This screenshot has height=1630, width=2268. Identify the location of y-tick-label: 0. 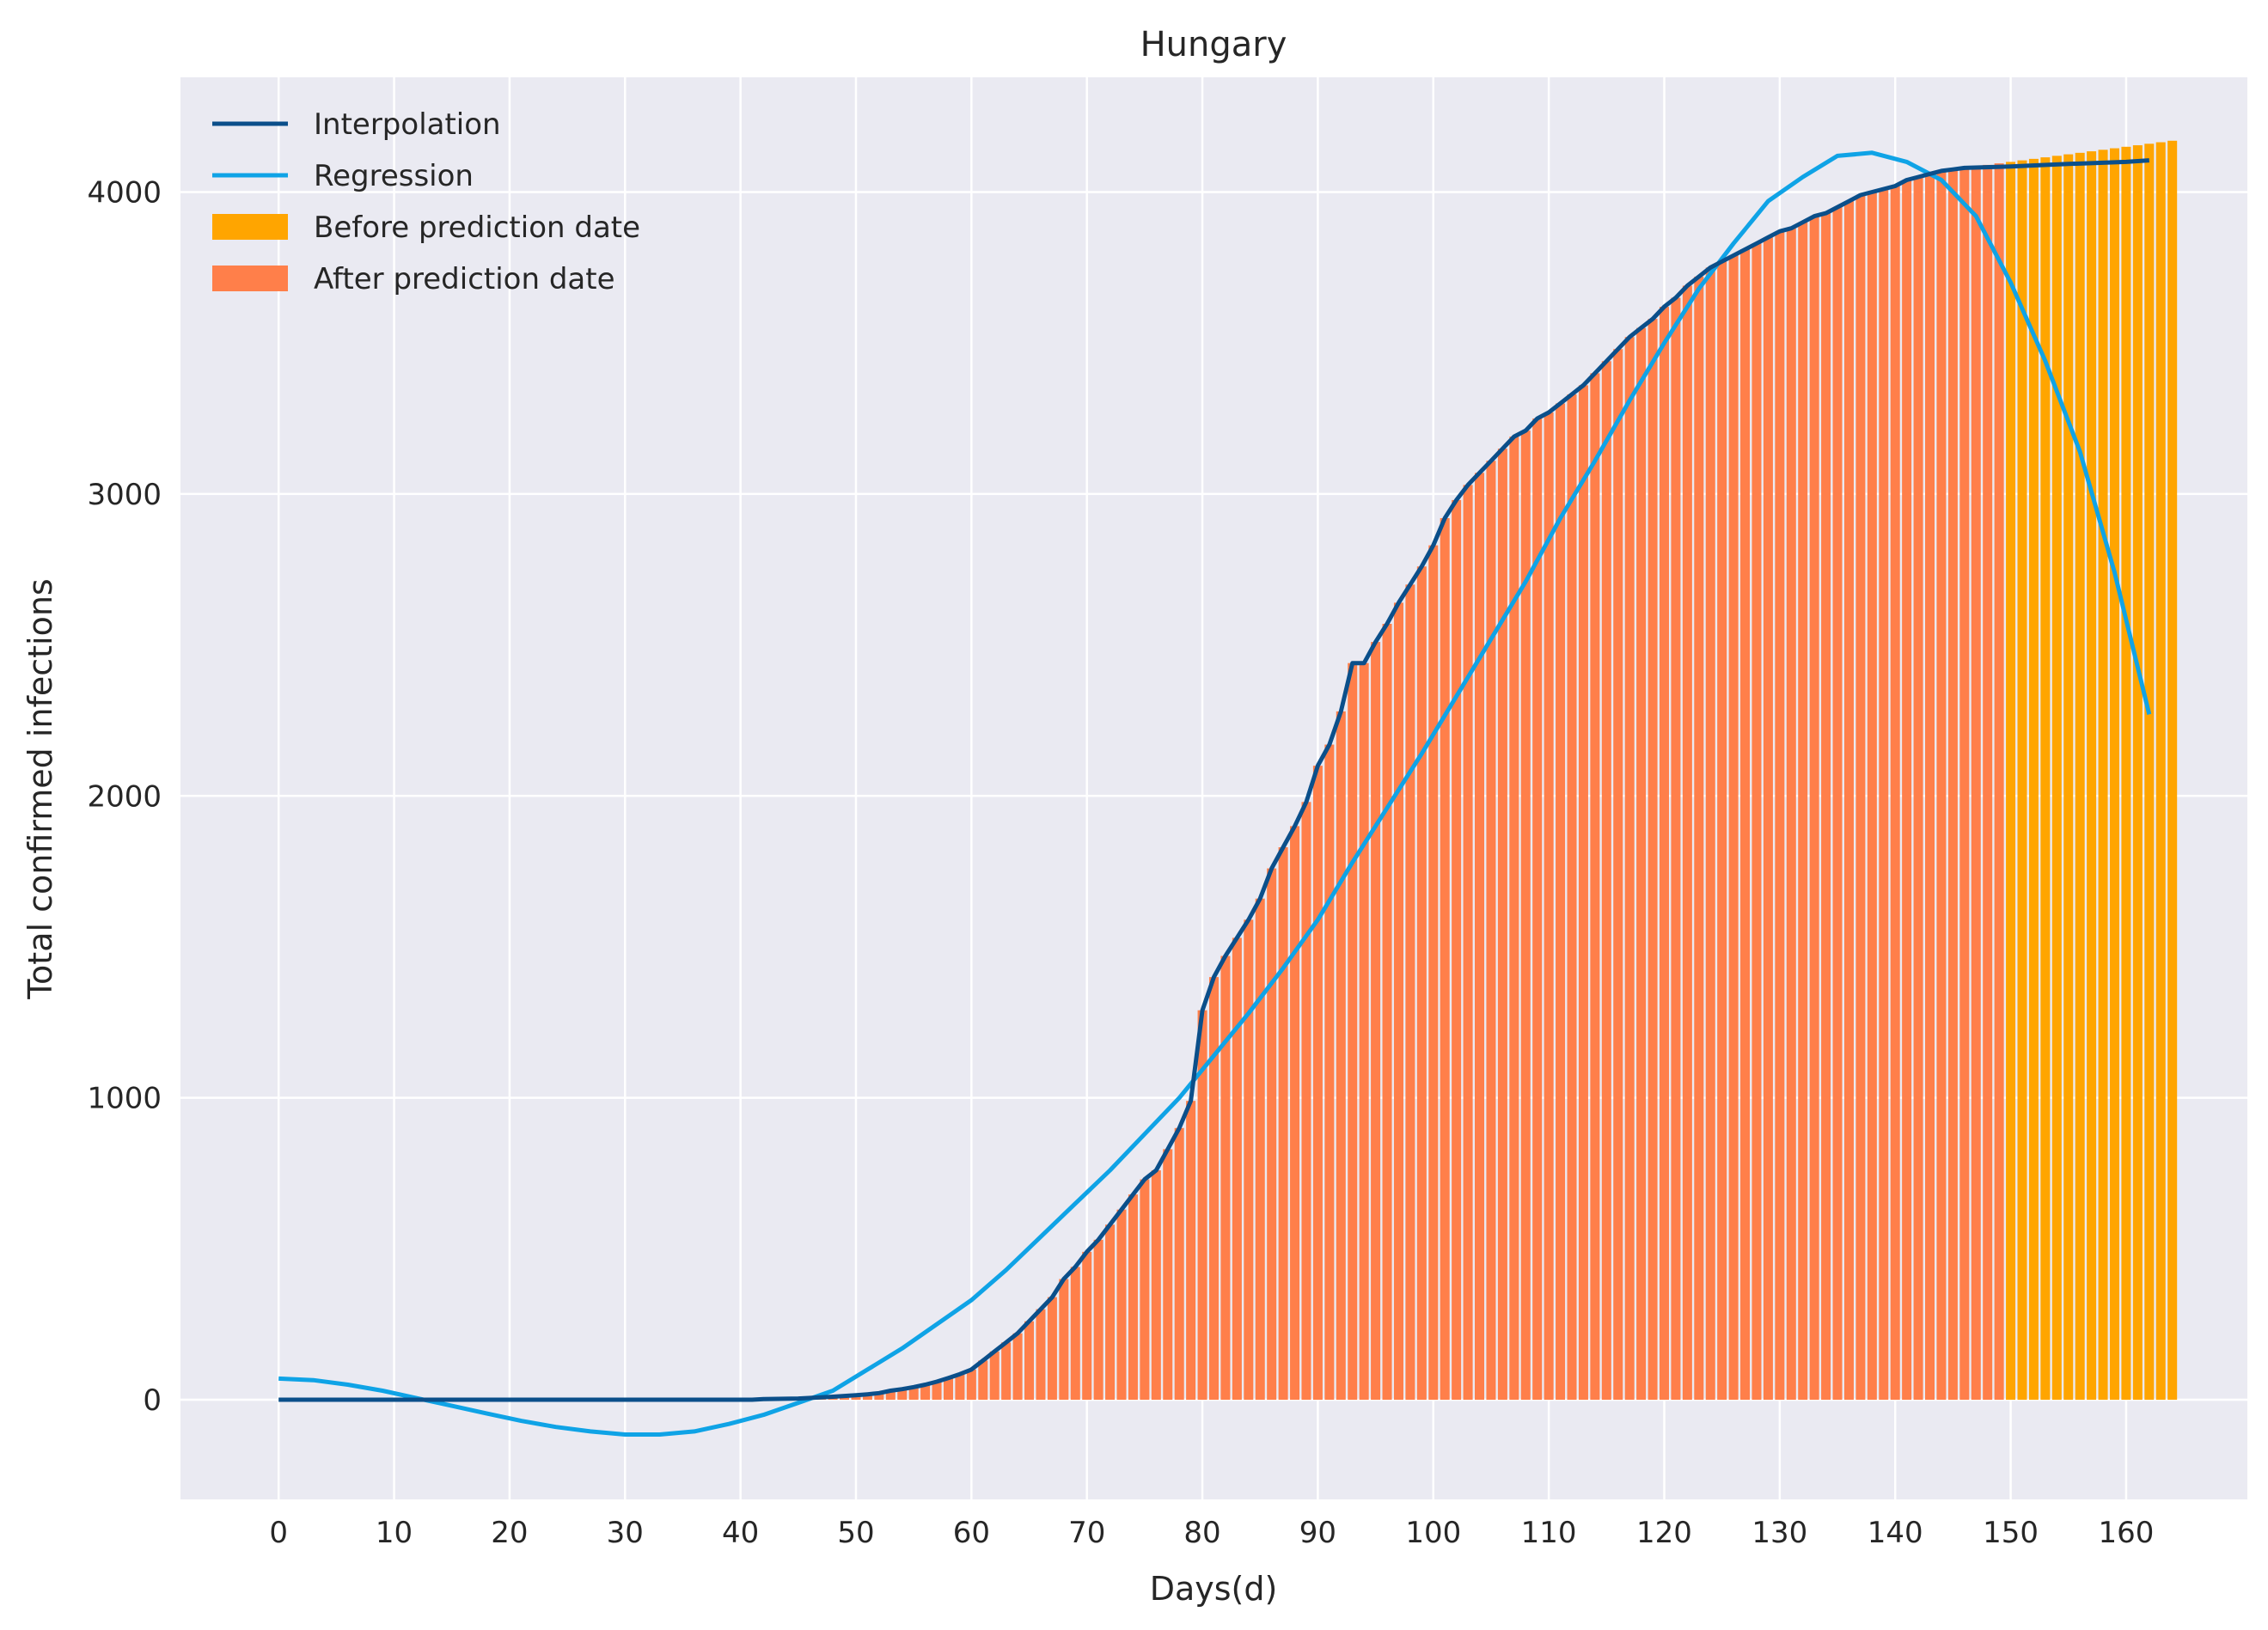
(152, 1400).